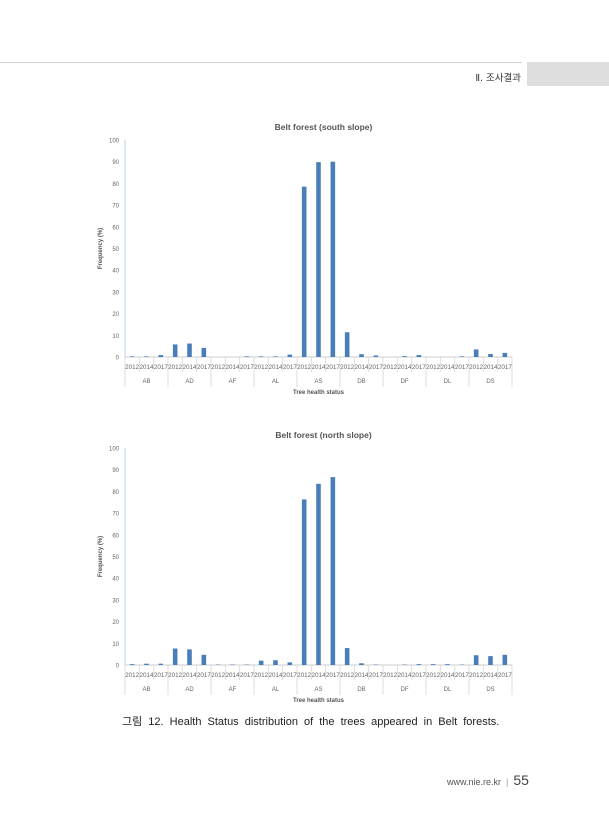 The image size is (609, 840). Describe the element at coordinates (132, 356) in the screenshot. I see `bar-AB-2012` at that location.